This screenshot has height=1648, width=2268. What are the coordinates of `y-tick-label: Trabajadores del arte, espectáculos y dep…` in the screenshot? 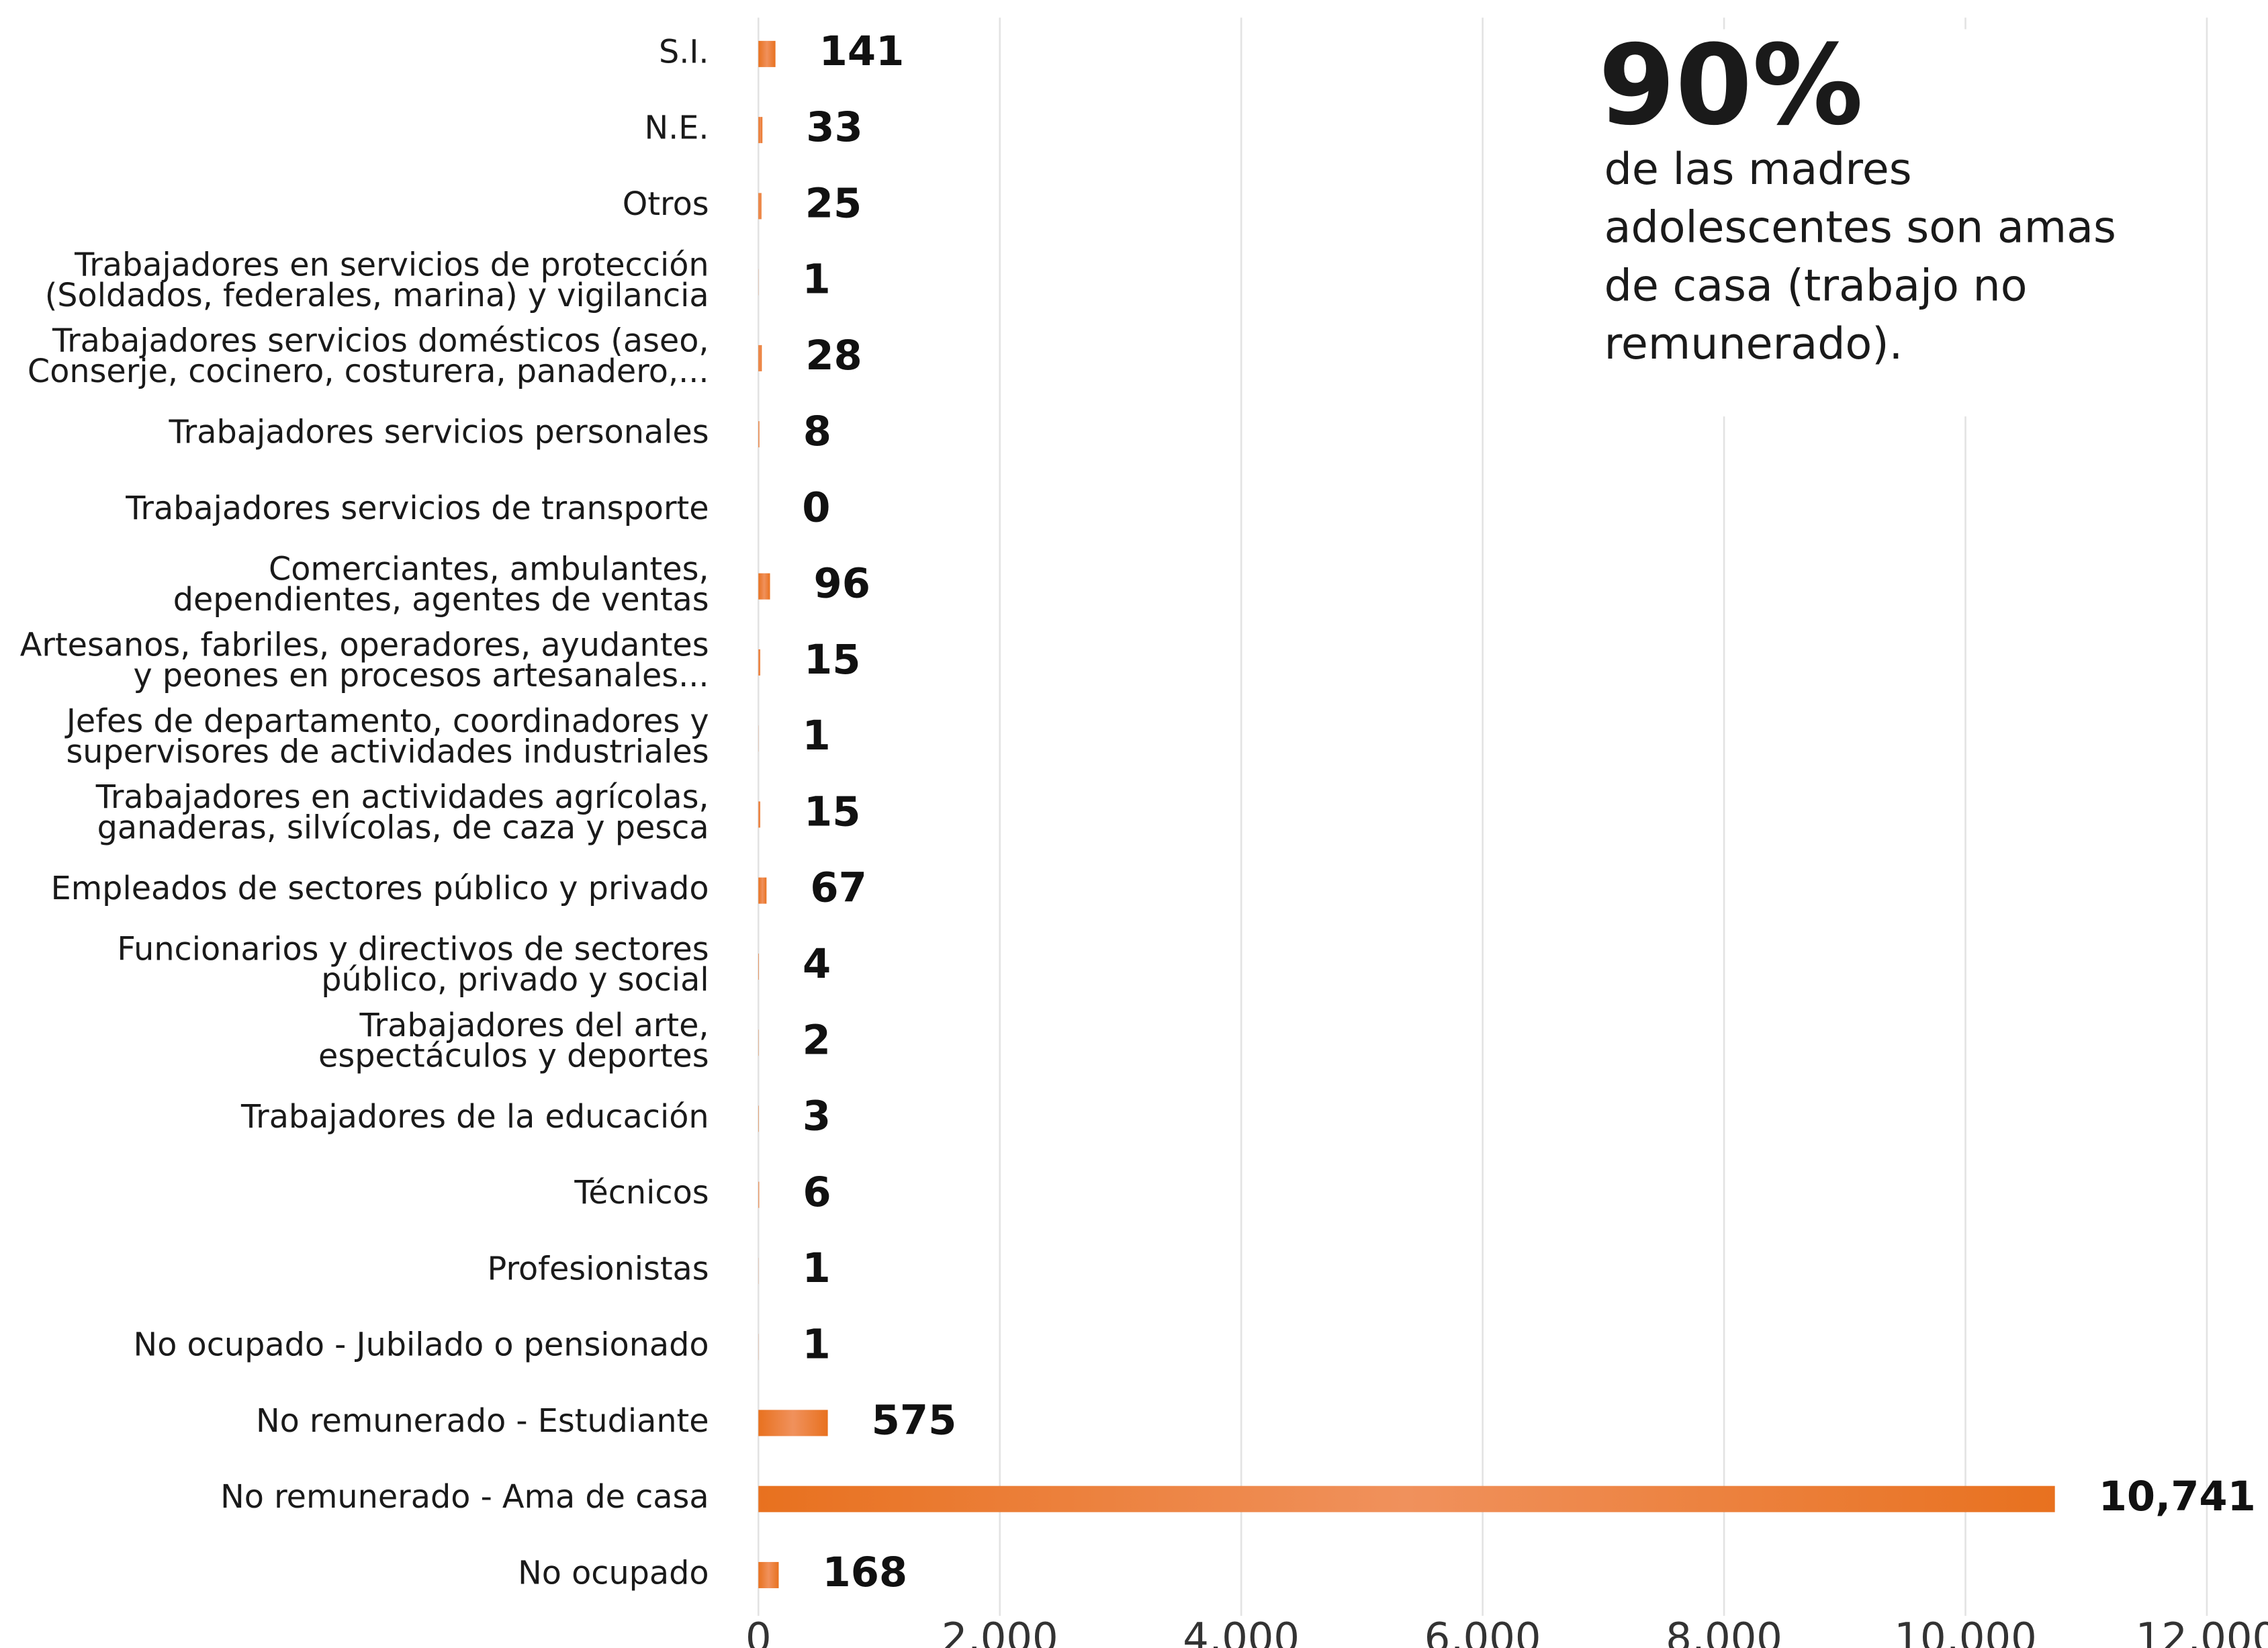 It's located at (513, 1041).